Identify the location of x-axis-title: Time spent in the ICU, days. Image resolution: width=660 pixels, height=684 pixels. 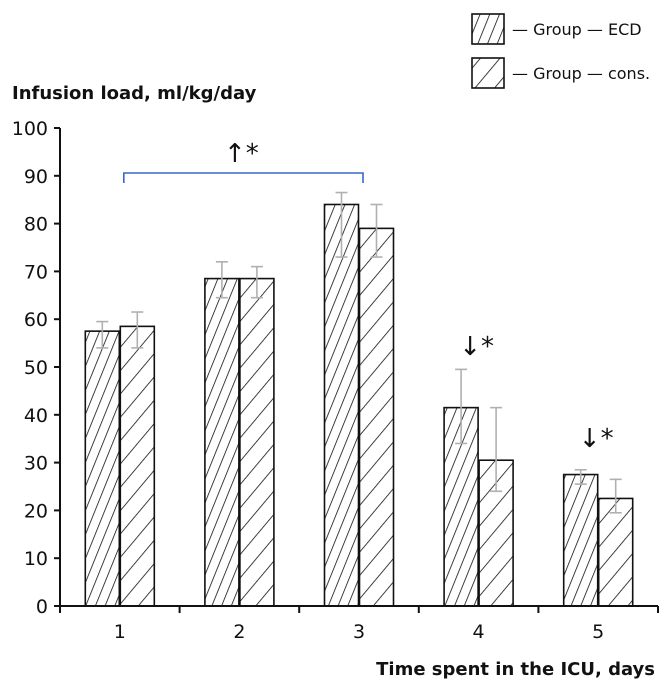
(515, 669).